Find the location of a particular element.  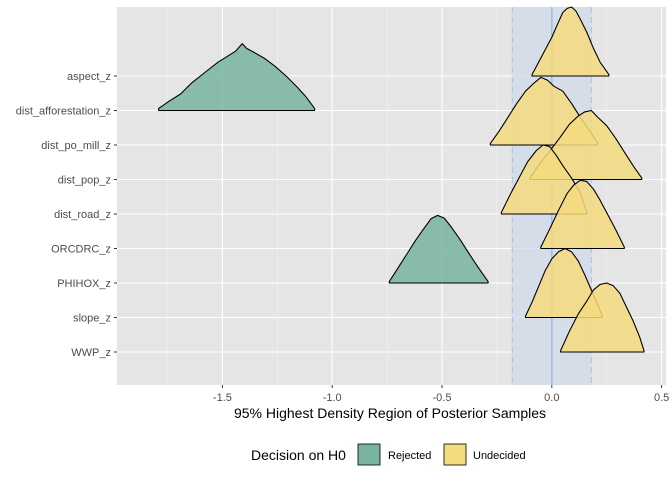

y-tick-label: dist_pop_z is located at coordinates (84, 181).